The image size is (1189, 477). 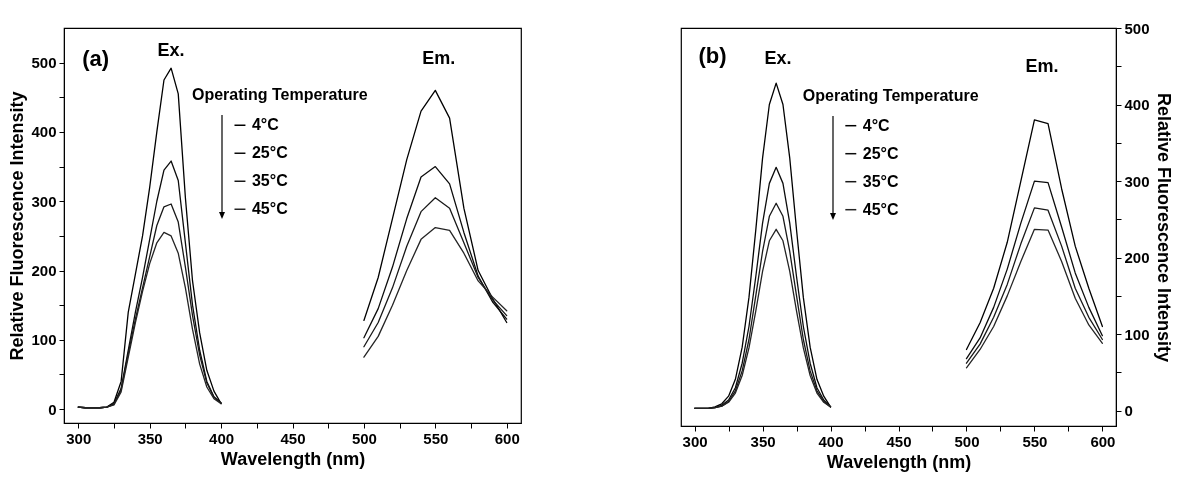 I want to click on y2-tick-label: 100, so click(x=1137, y=334).